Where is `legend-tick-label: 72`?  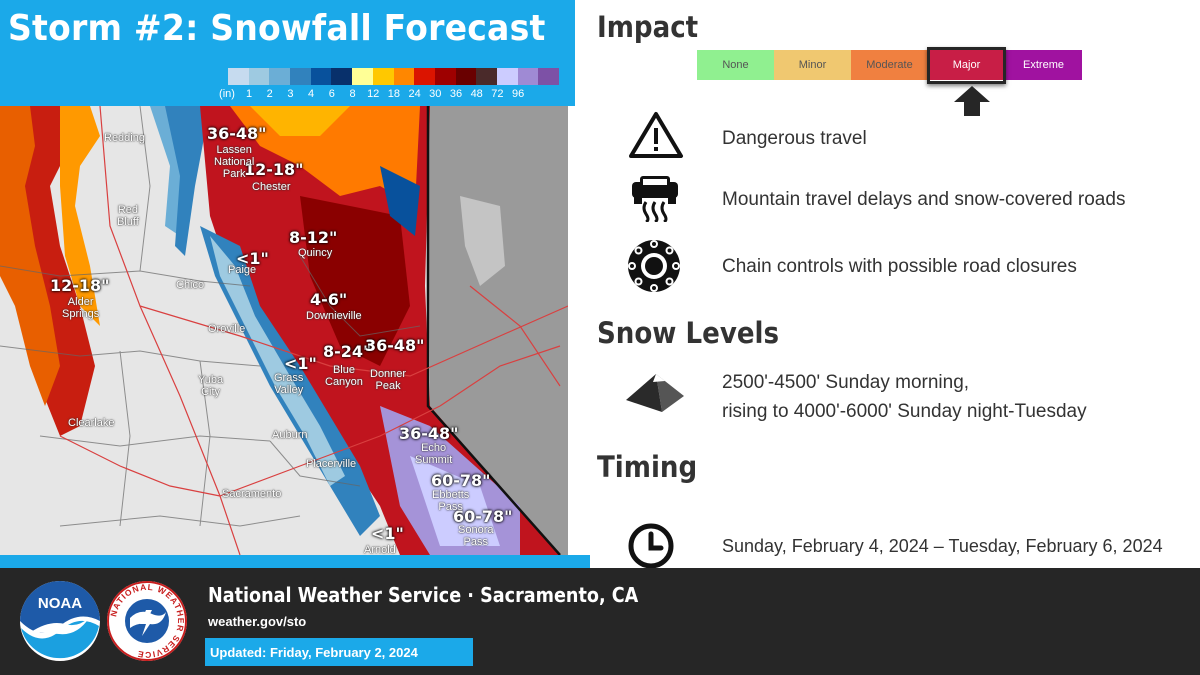
legend-tick-label: 72 is located at coordinates (497, 94).